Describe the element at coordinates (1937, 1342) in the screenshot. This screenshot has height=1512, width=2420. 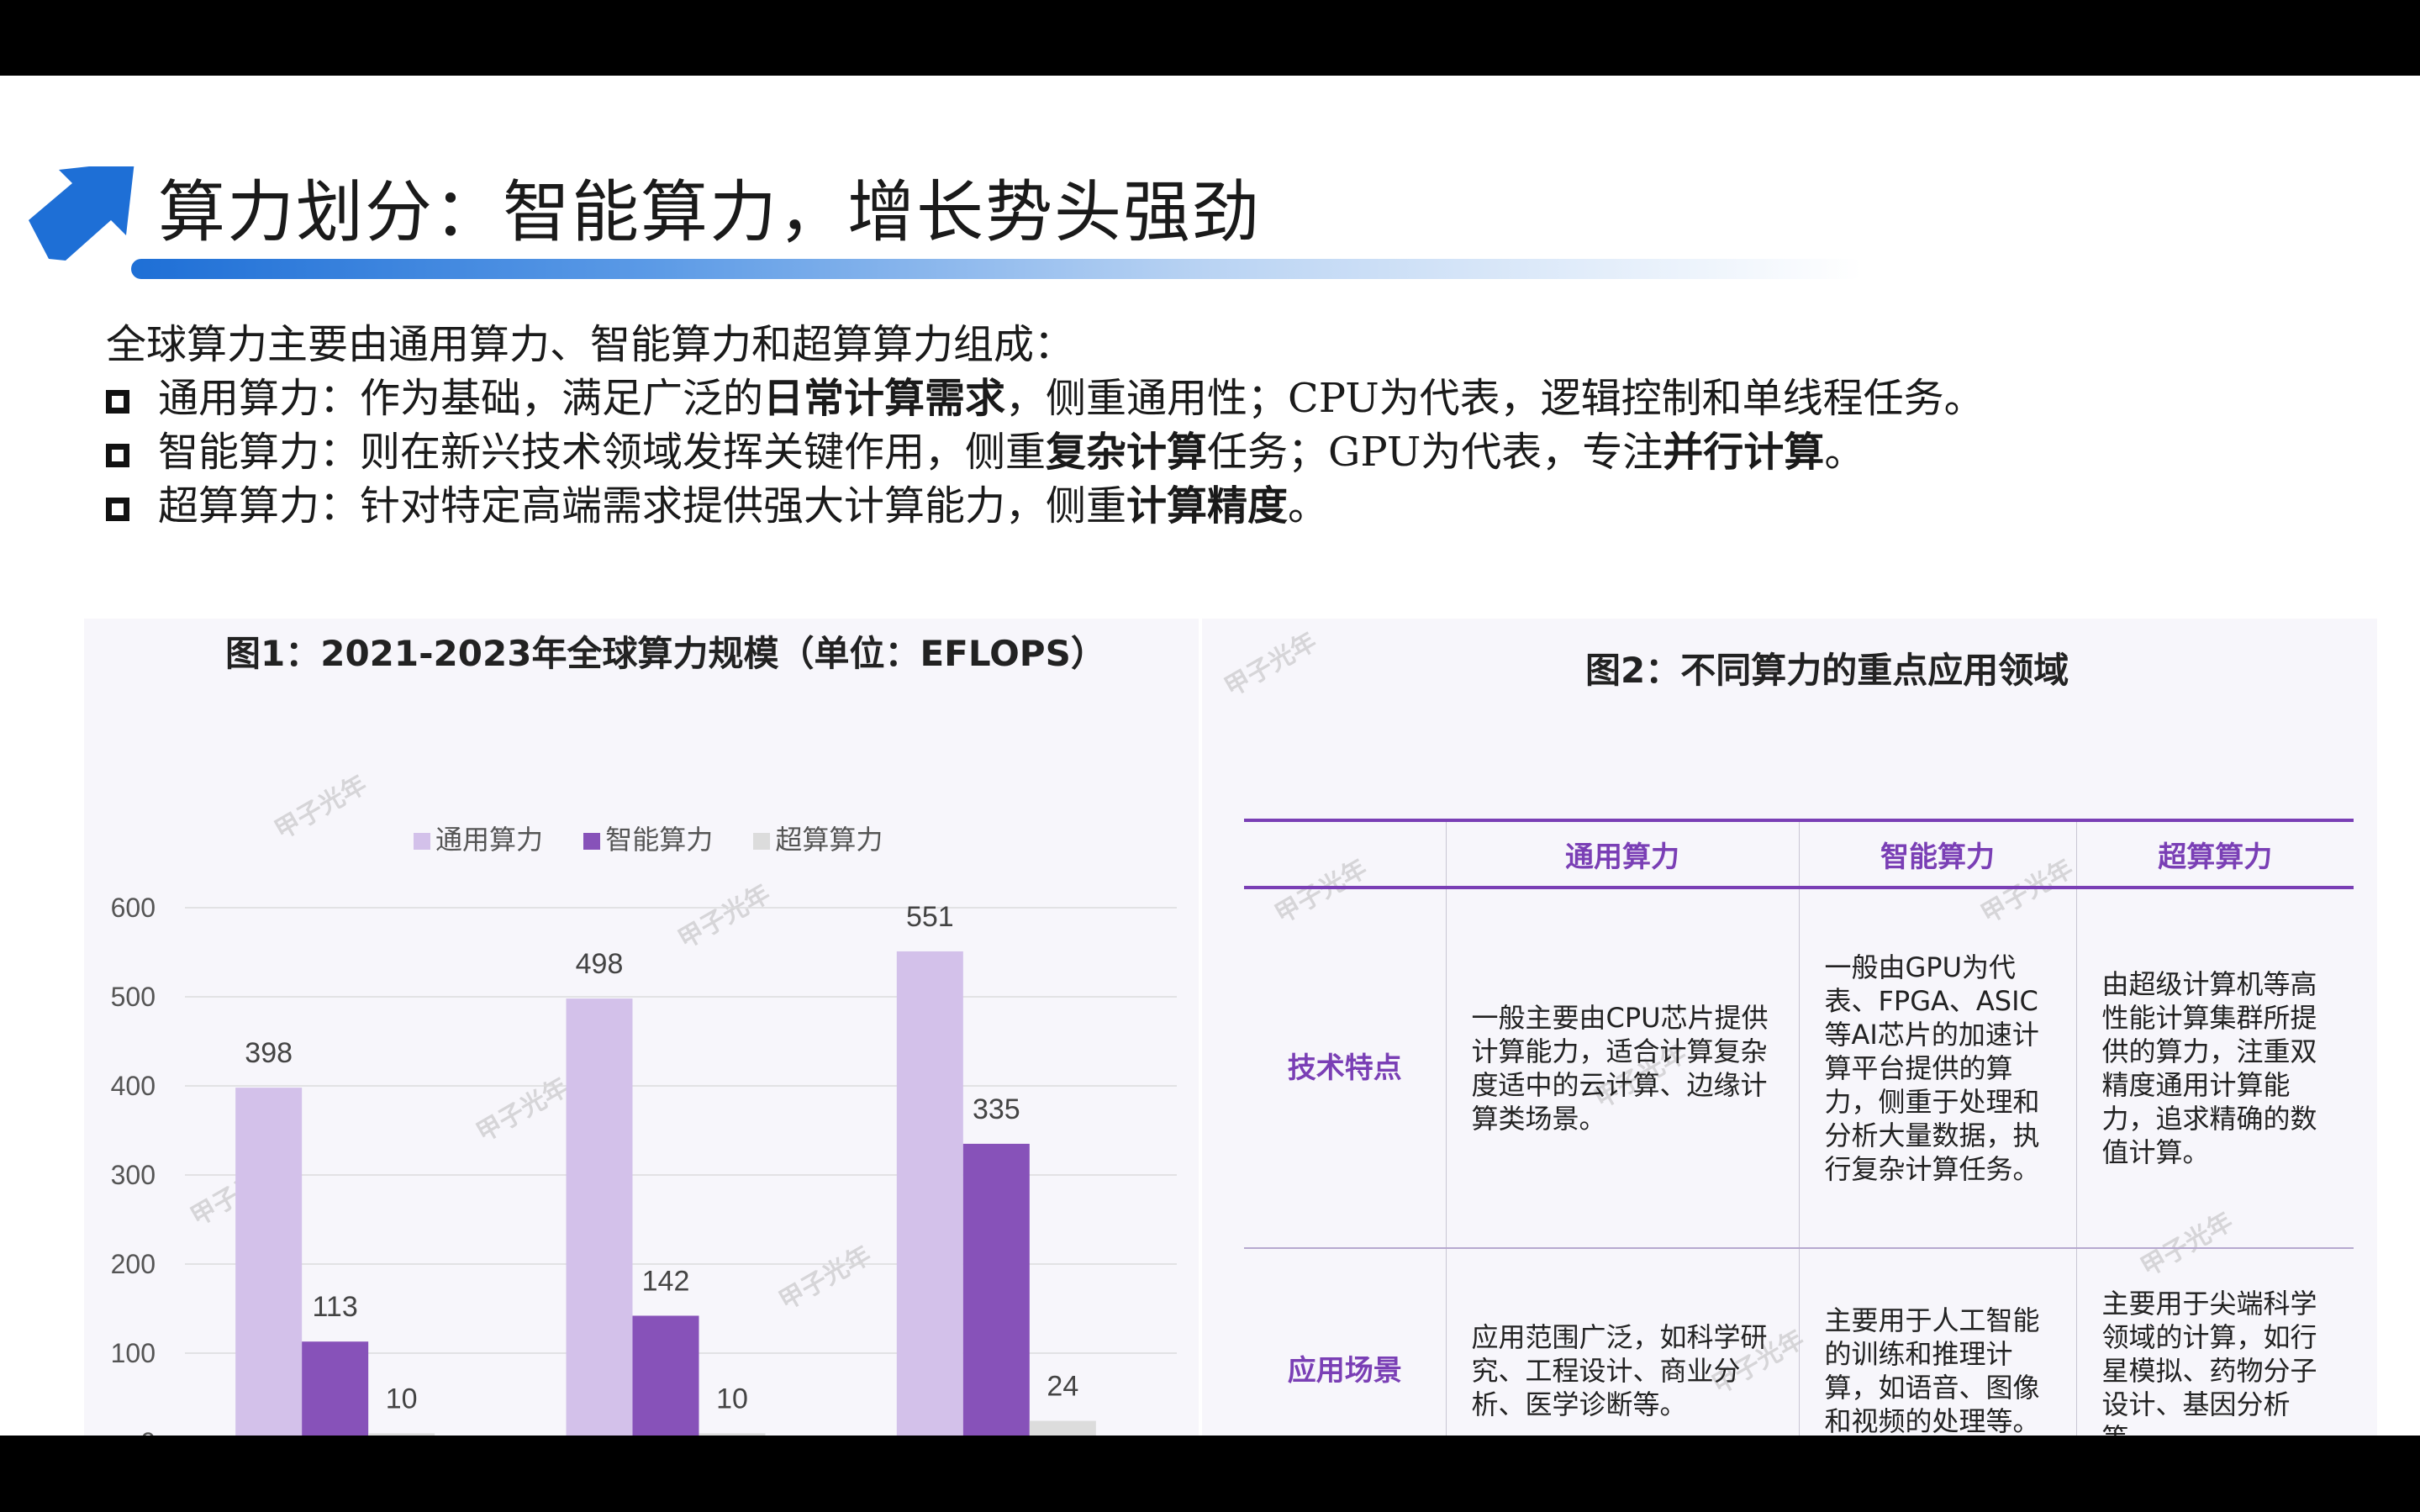
I see `table-cell: 主要用于人工智能的训练和推理计算，如语音、图像和视频的处理等。` at that location.